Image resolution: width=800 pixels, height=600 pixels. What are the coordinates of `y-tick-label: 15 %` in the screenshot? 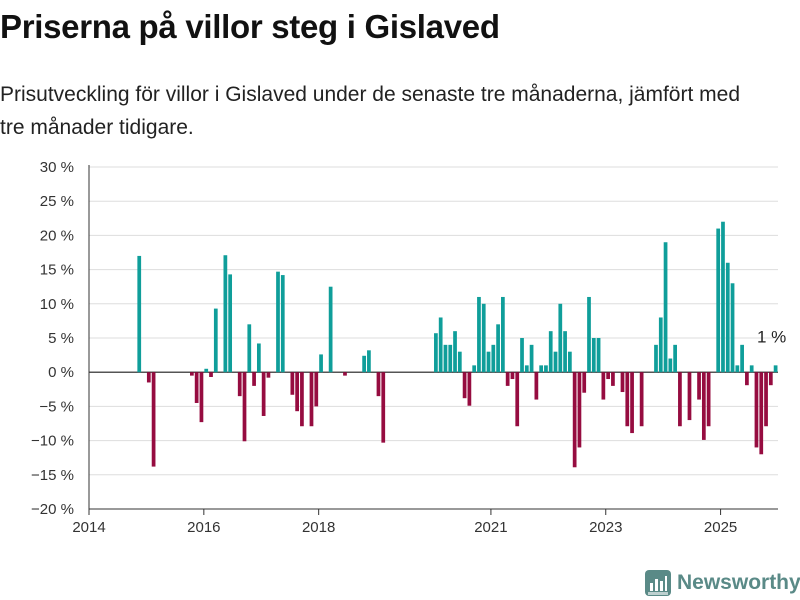 It's located at (57, 270).